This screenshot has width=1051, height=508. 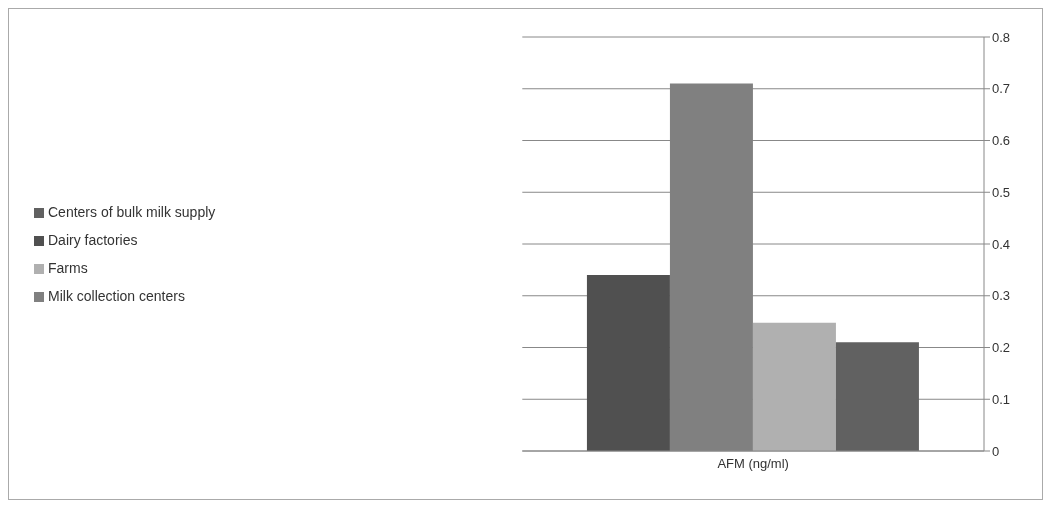 I want to click on x-tick-label: AFM (ng/ml), so click(x=753, y=464).